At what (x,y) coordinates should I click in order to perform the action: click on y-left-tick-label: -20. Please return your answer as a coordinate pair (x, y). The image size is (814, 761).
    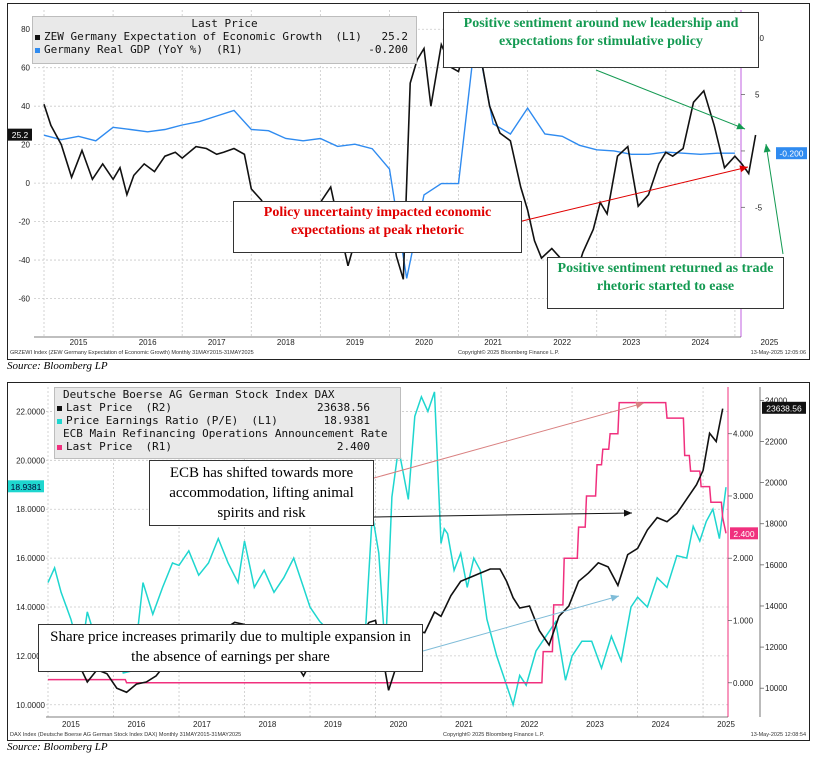
    Looking at the image, I should click on (24, 222).